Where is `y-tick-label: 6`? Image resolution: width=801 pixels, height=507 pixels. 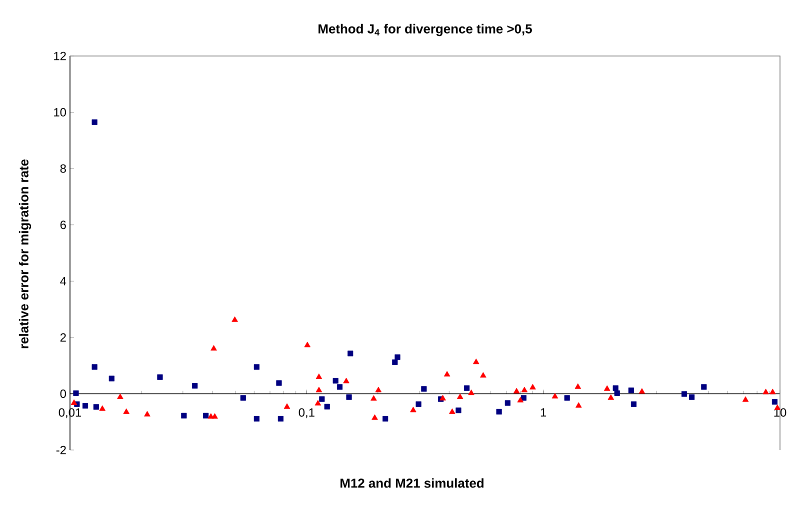 y-tick-label: 6 is located at coordinates (63, 225).